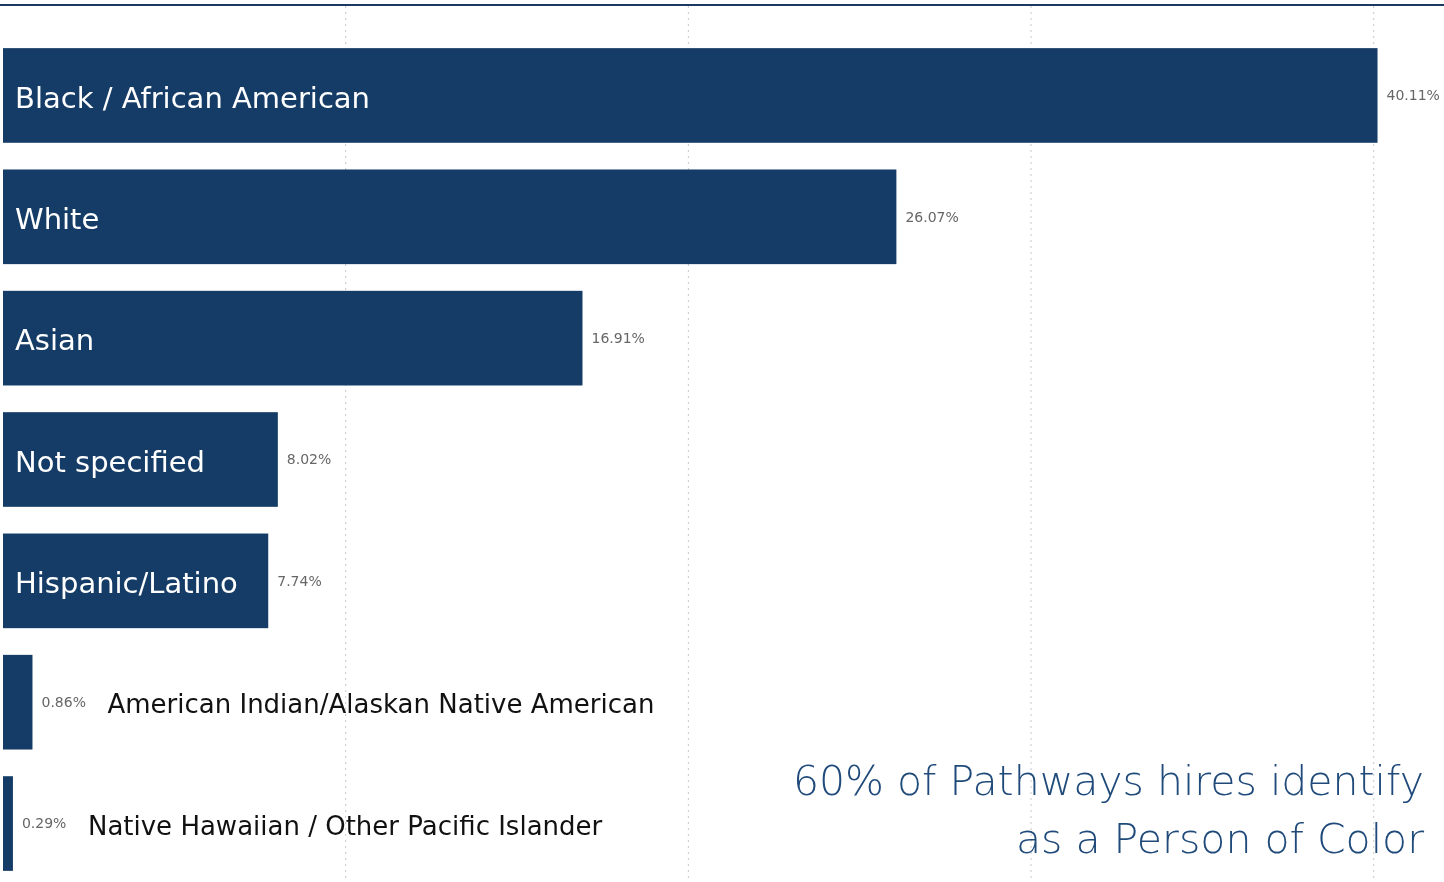 This screenshot has height=882, width=1444. What do you see at coordinates (299, 580) in the screenshot?
I see `data-label: 7.74%` at bounding box center [299, 580].